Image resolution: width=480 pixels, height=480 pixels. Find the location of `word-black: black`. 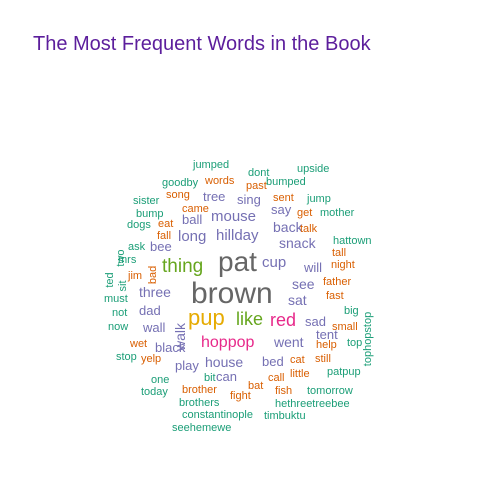

word-black: black is located at coordinates (170, 347).